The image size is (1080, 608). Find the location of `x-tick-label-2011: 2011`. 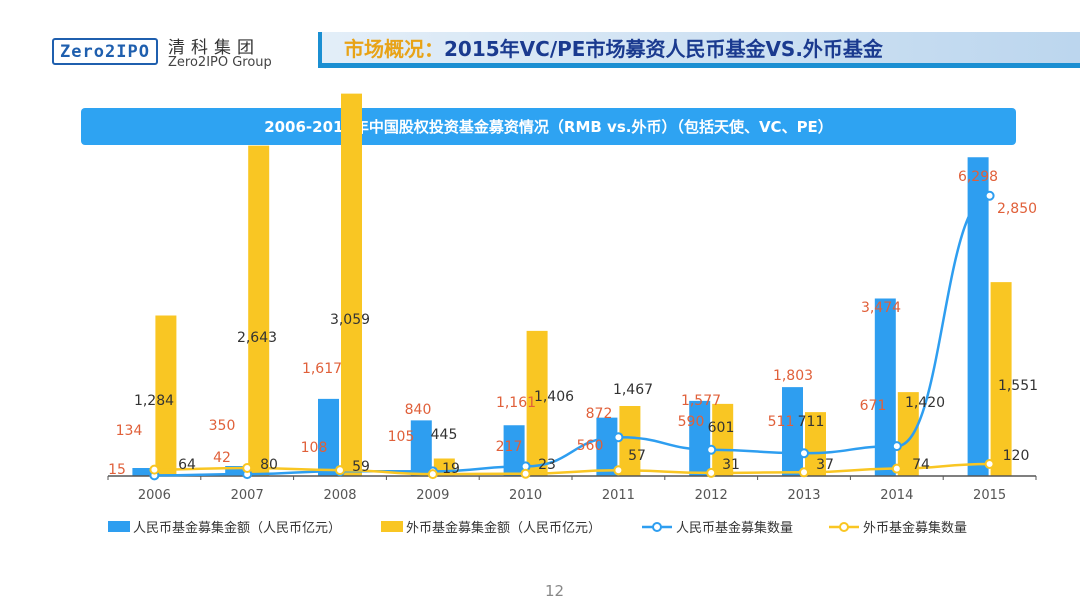

x-tick-label-2011: 2011 is located at coordinates (618, 495).